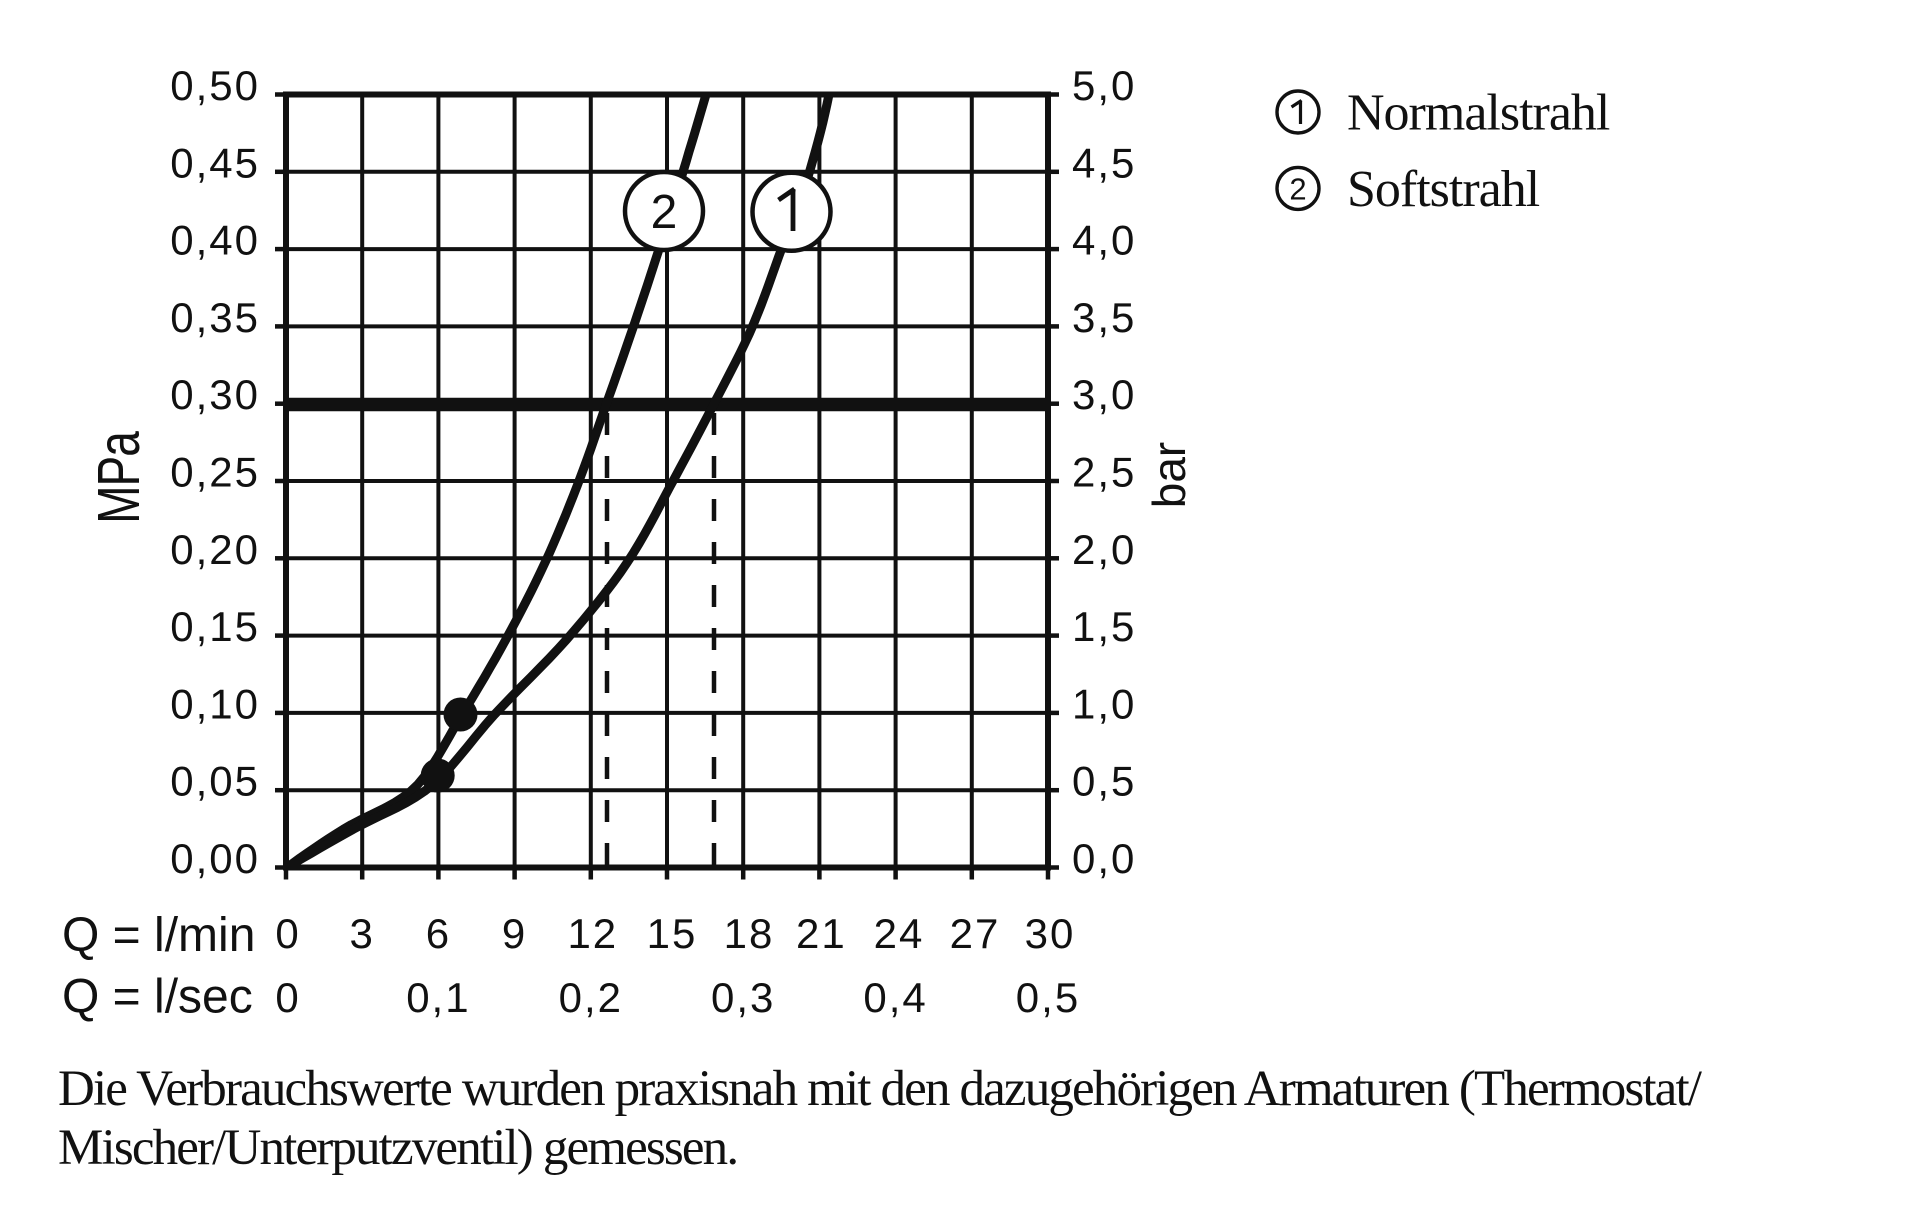  What do you see at coordinates (438, 997) in the screenshot?
I see `svg-text: 0,1` at bounding box center [438, 997].